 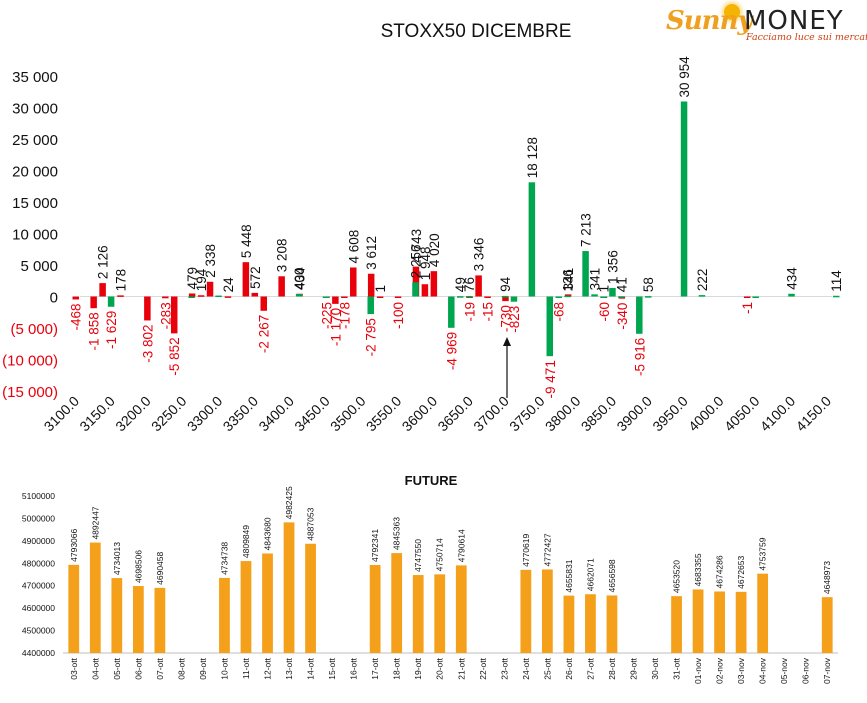 What do you see at coordinates (160, 567) in the screenshot?
I see `future-value-label: 4690458` at bounding box center [160, 567].